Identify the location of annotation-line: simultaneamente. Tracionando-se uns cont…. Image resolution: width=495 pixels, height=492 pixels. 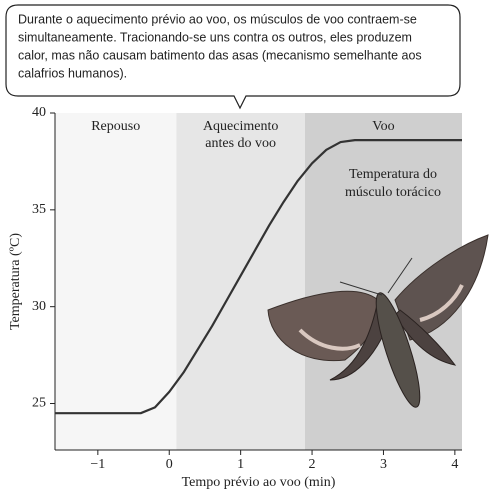
(215, 37).